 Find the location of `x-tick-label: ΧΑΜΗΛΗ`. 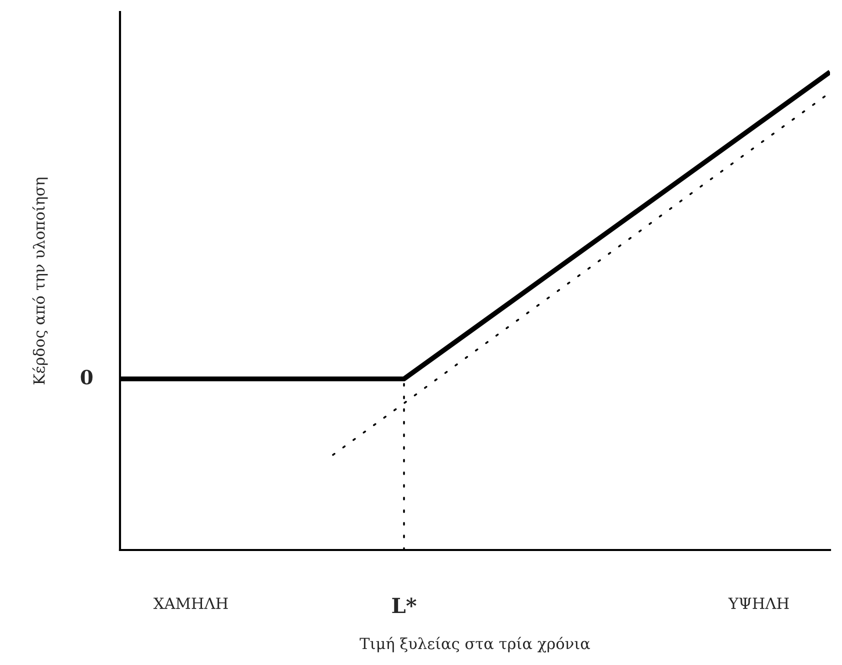

x-tick-label: ΧΑΜΗΛΗ is located at coordinates (190, 603).